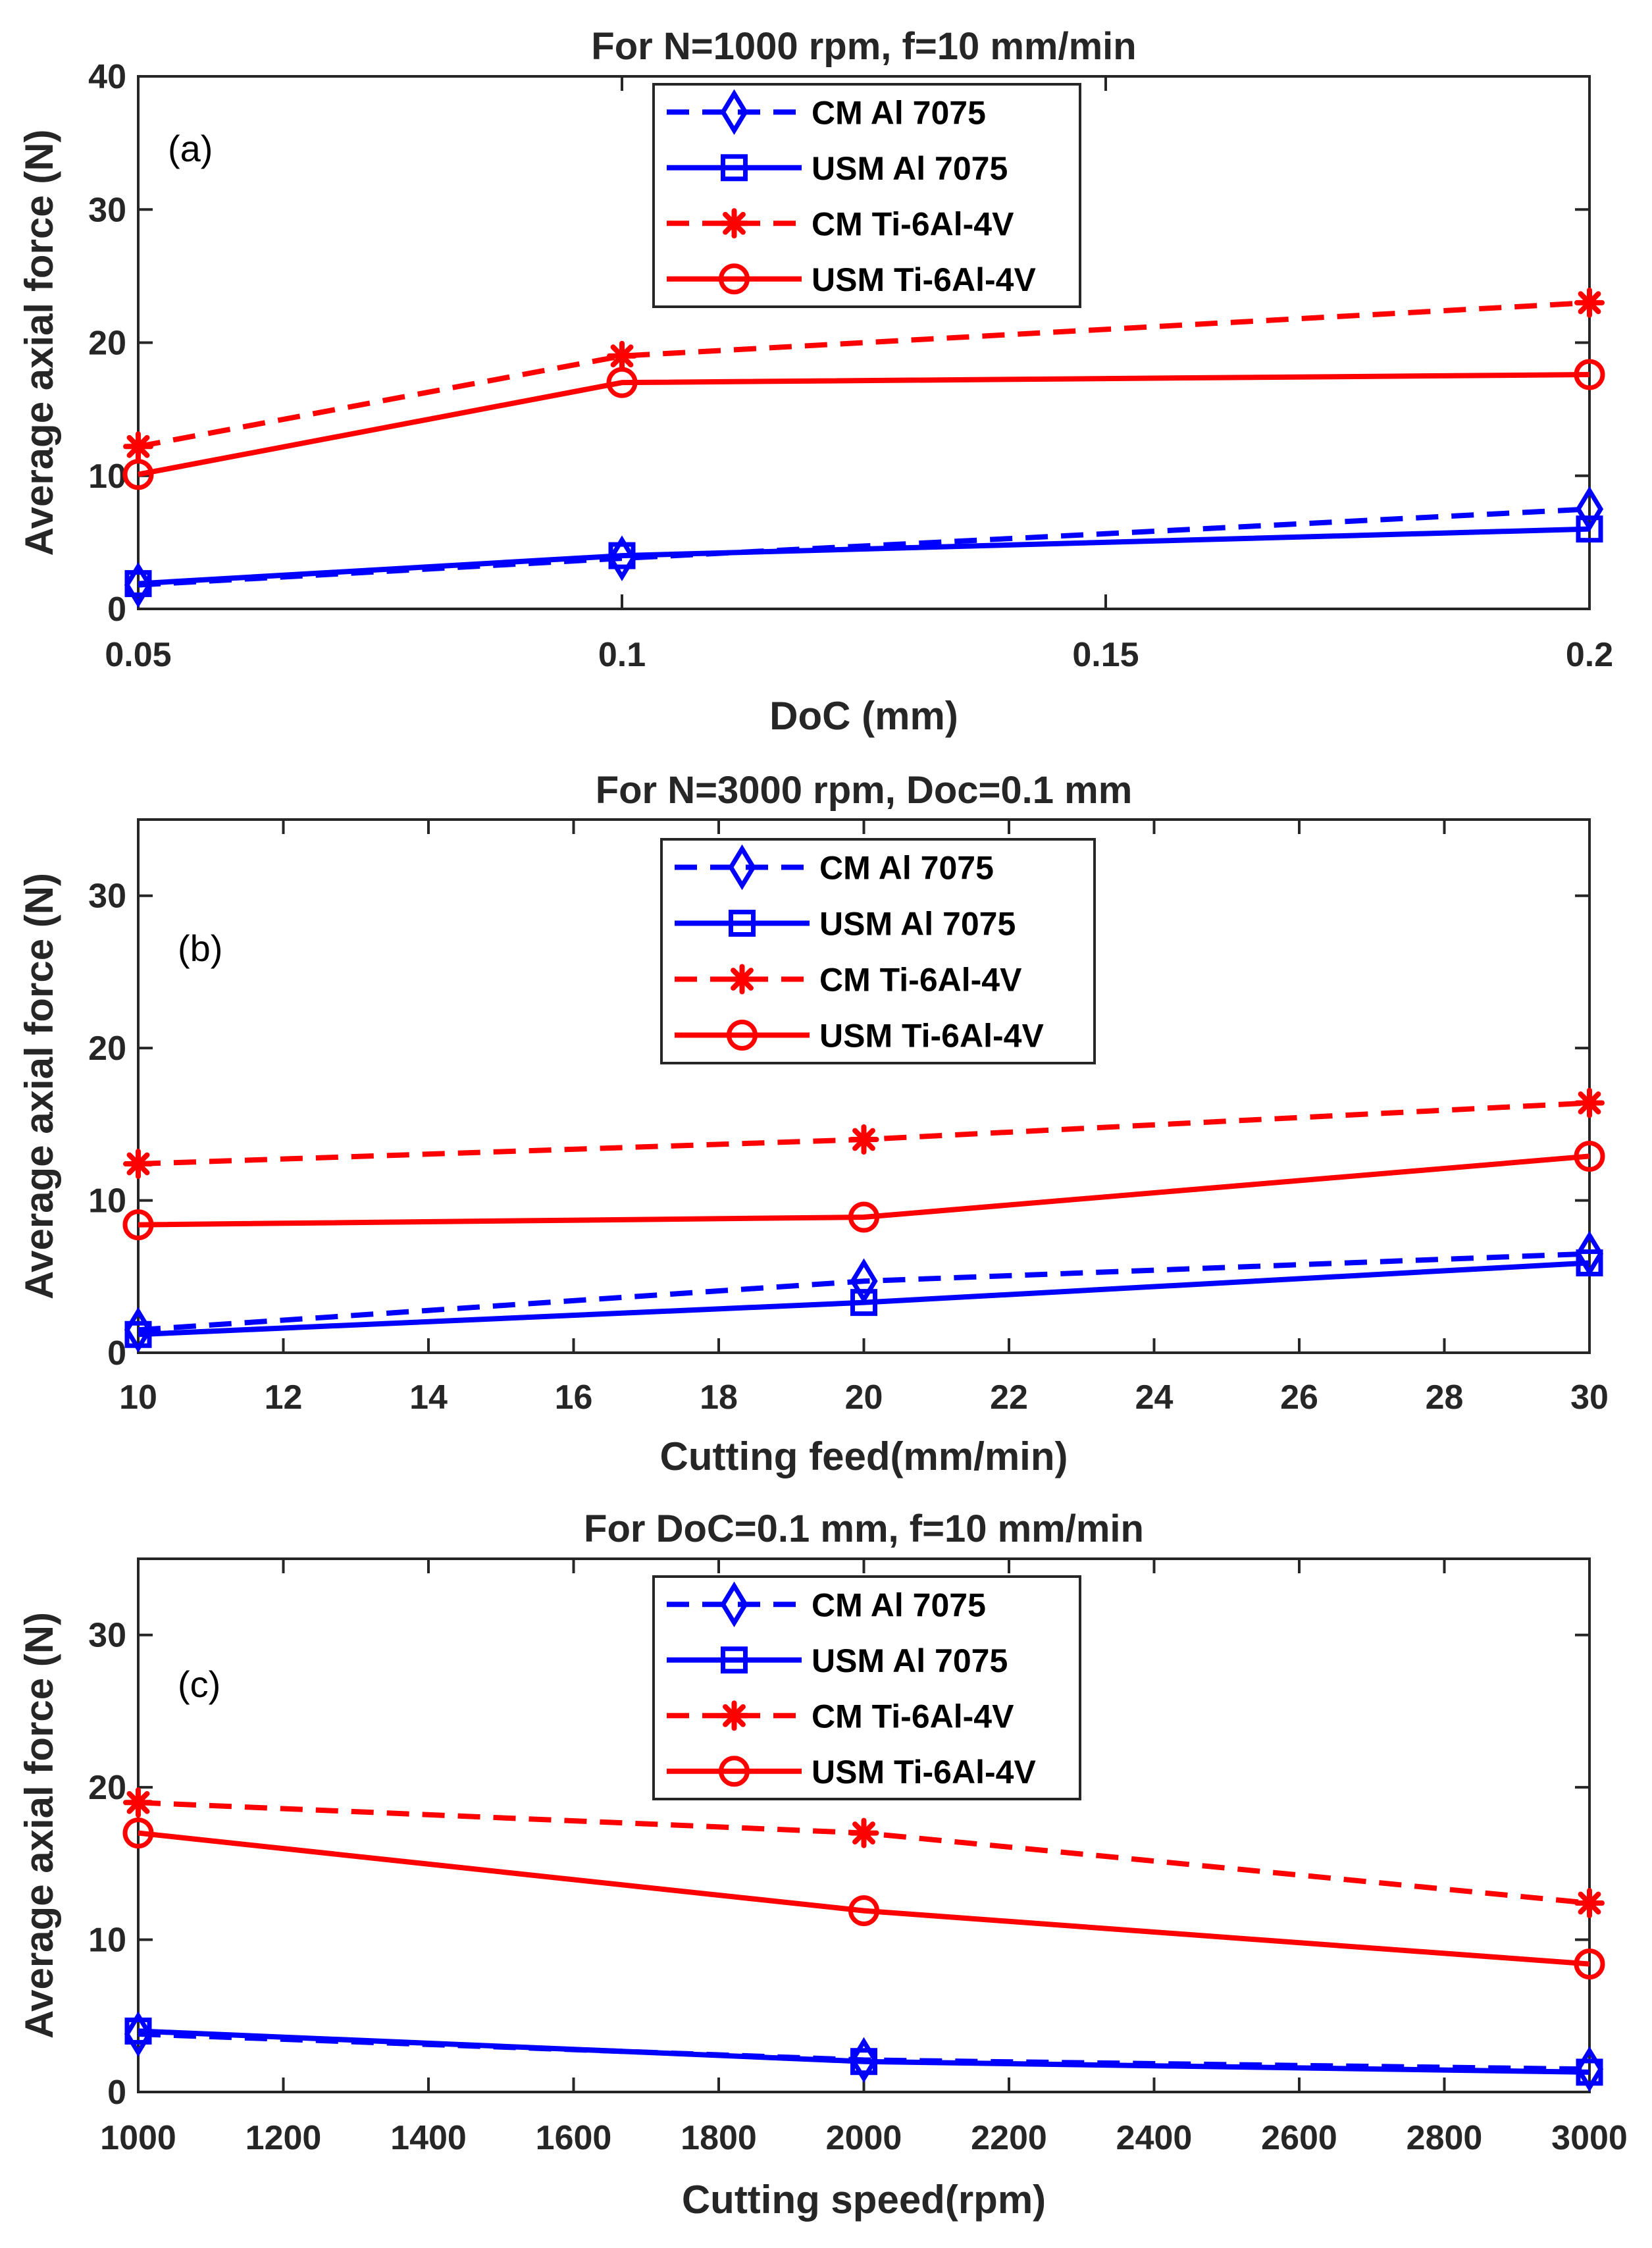 This screenshot has width=1652, height=2248. Describe the element at coordinates (864, 2200) in the screenshot. I see `x-axis-label: Cutting speed(rpm)` at that location.